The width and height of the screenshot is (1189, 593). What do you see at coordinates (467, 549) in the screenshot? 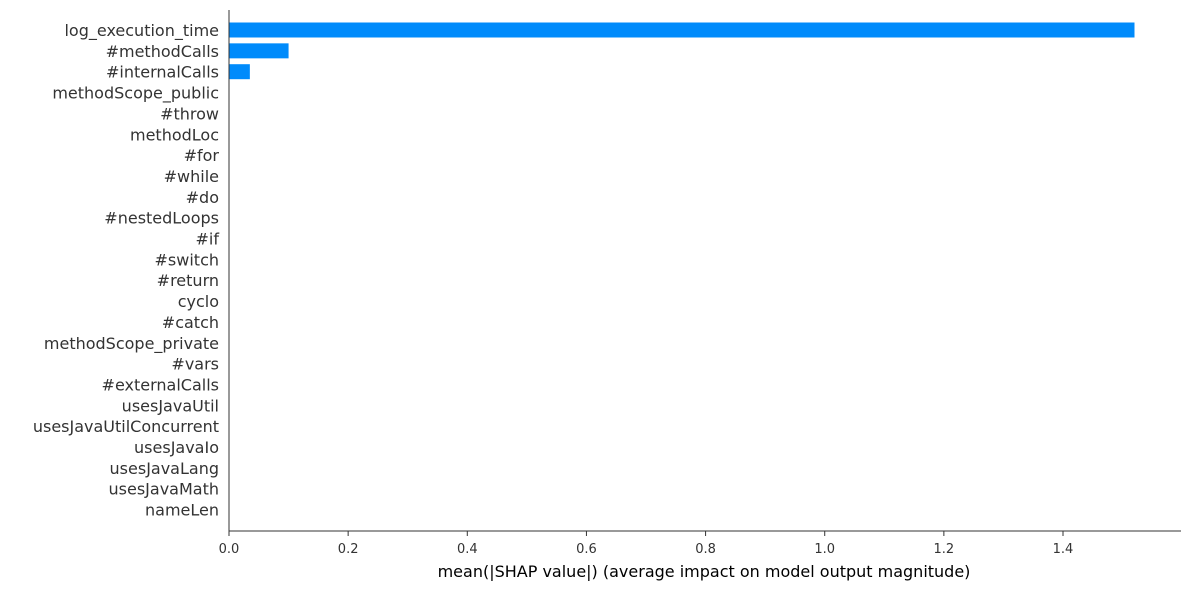
I see `x-tick-label-2: 0.4` at bounding box center [467, 549].